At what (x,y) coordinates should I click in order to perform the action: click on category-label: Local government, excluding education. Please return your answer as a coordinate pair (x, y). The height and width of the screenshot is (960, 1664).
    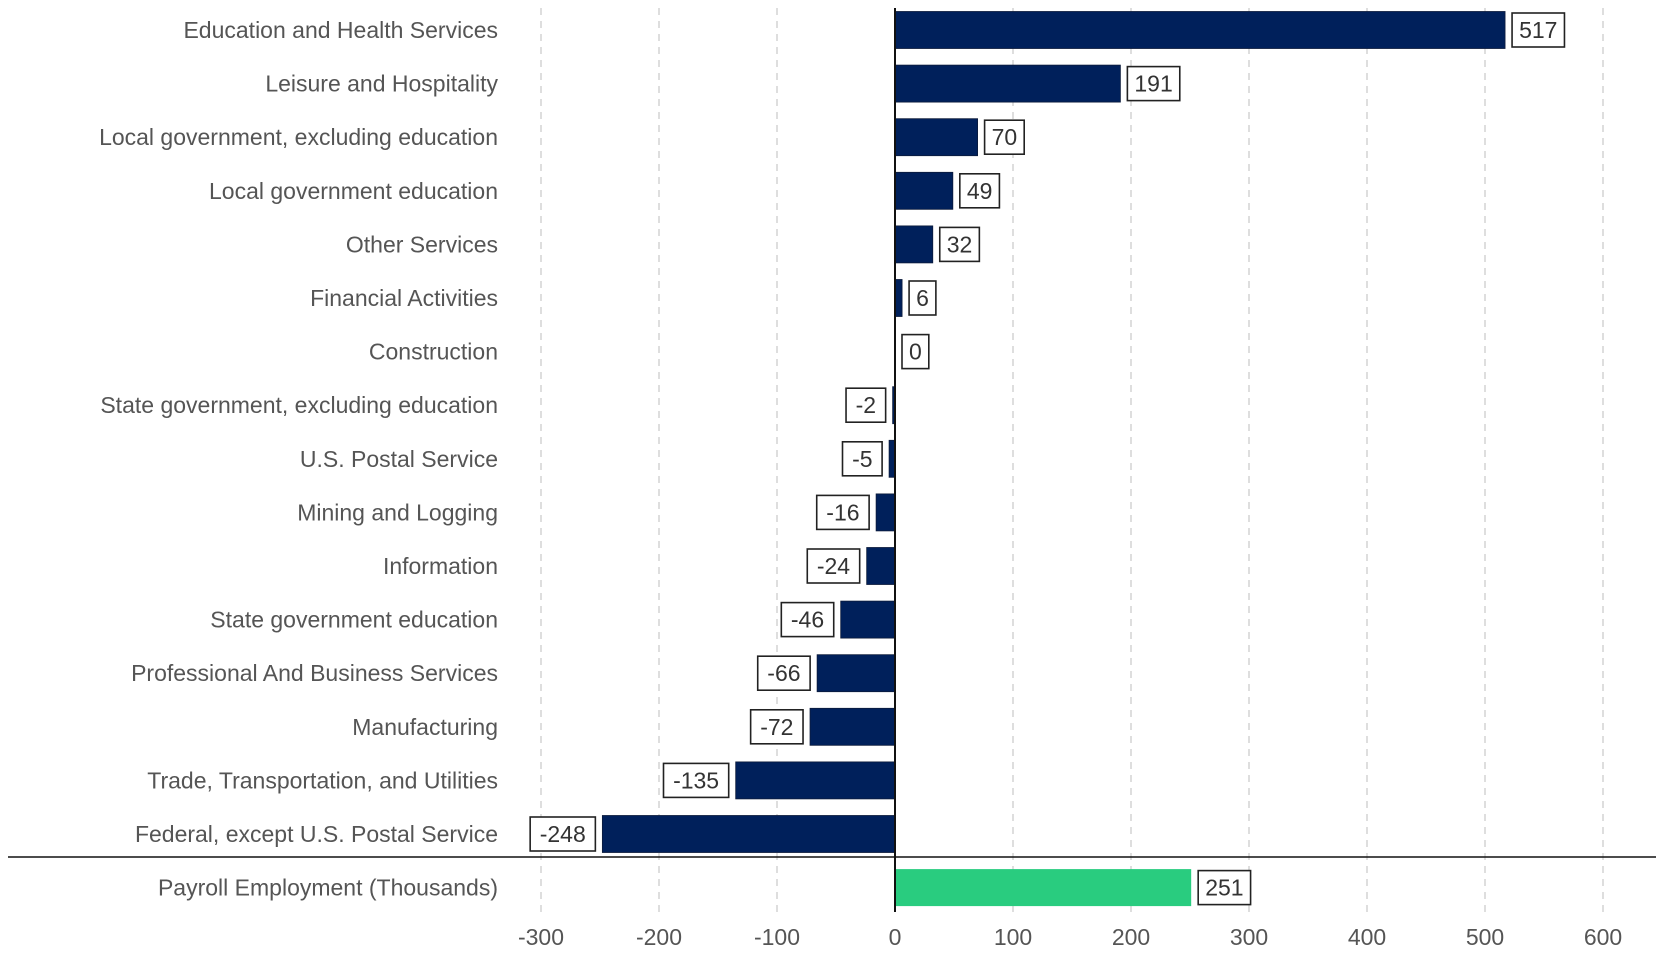
    Looking at the image, I should click on (298, 137).